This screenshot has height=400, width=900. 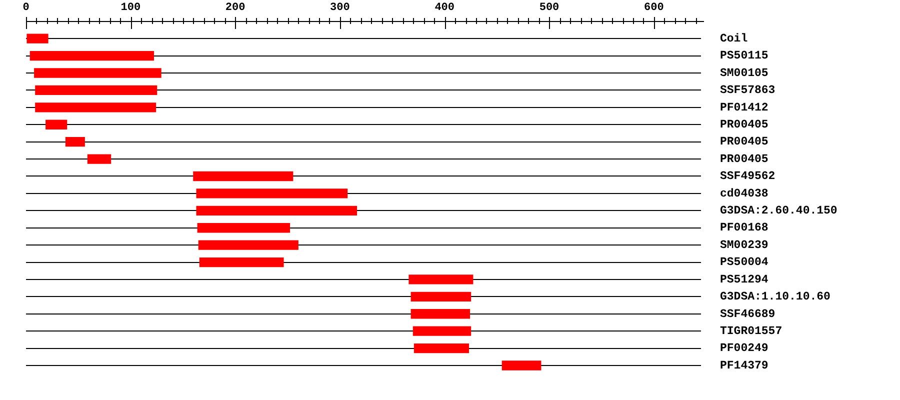 I want to click on x-tick-label: 300, so click(x=340, y=8).